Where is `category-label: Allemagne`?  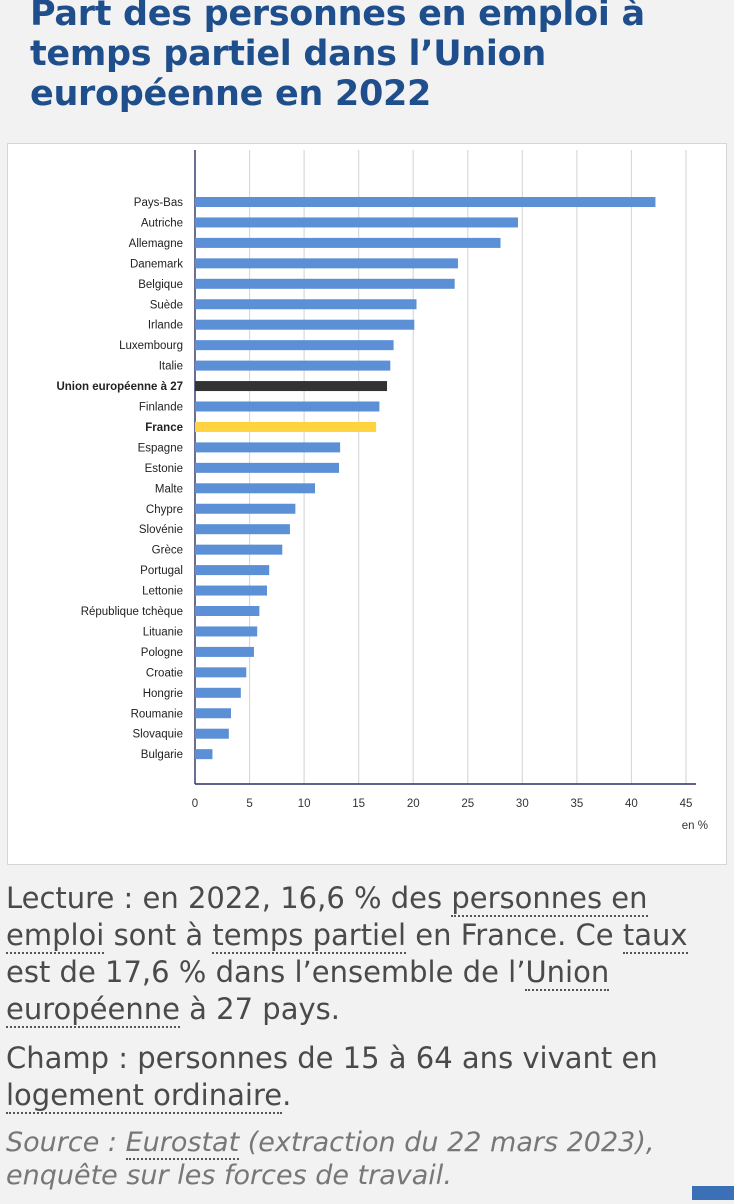
category-label: Allemagne is located at coordinates (156, 244).